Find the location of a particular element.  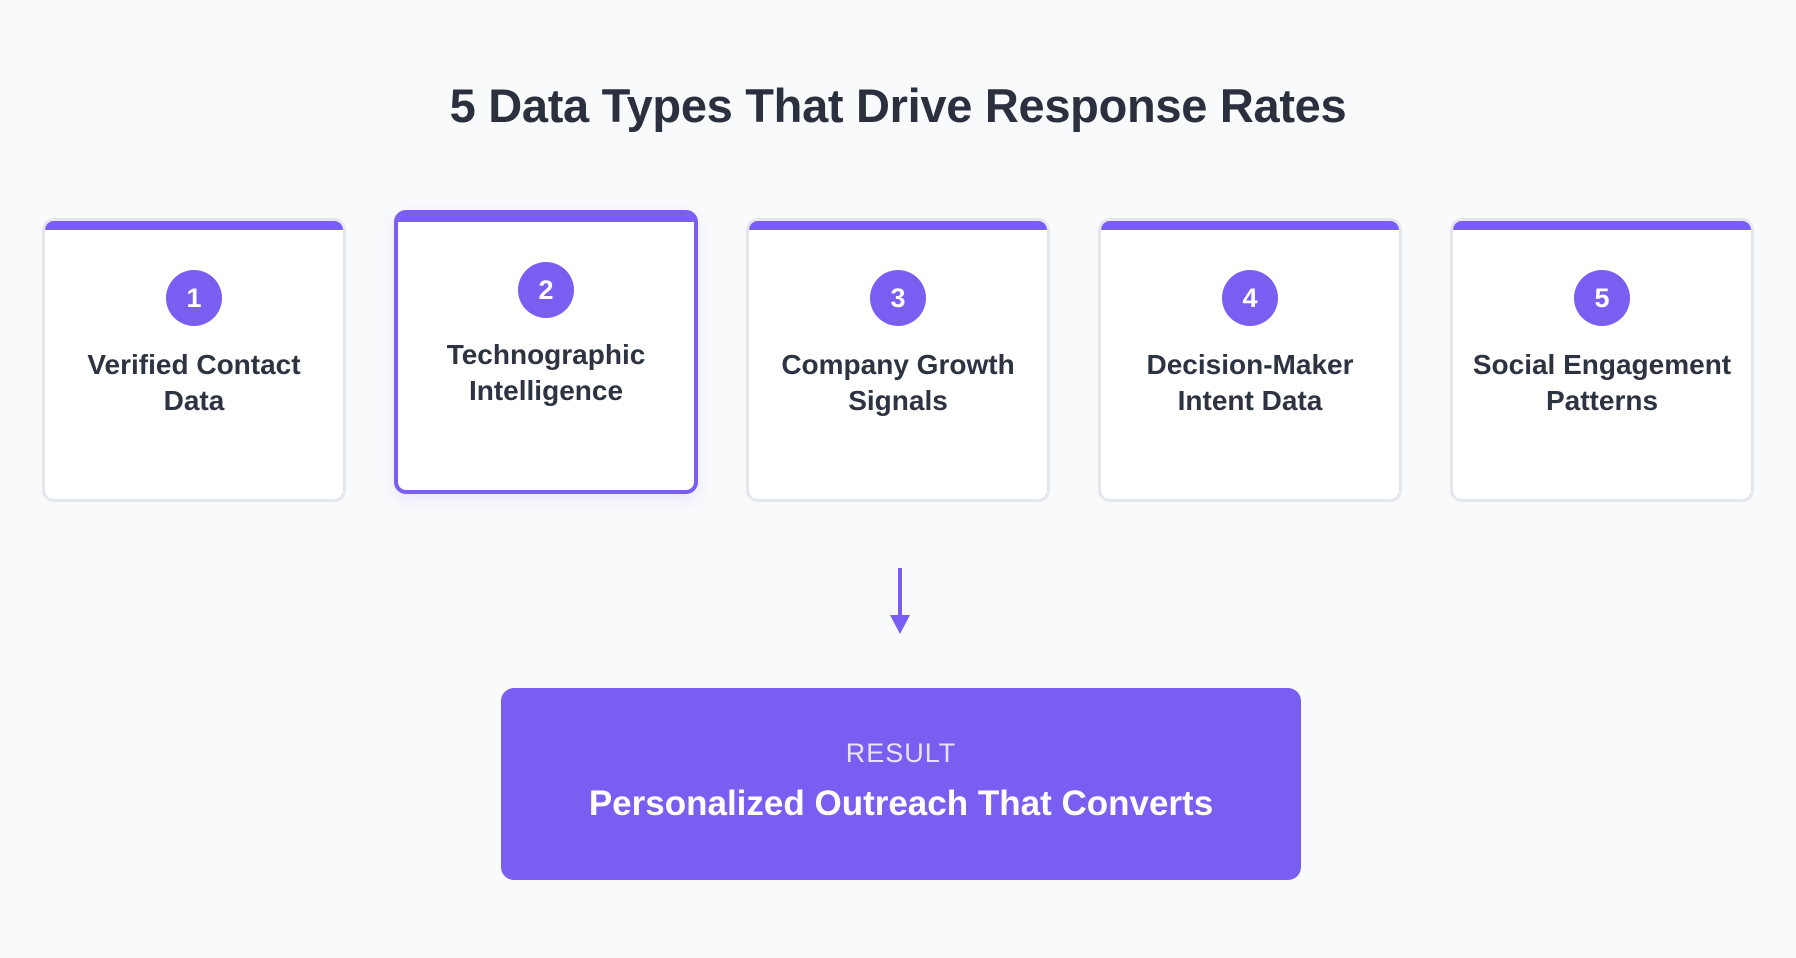

arrow-down-icon is located at coordinates (900, 601).